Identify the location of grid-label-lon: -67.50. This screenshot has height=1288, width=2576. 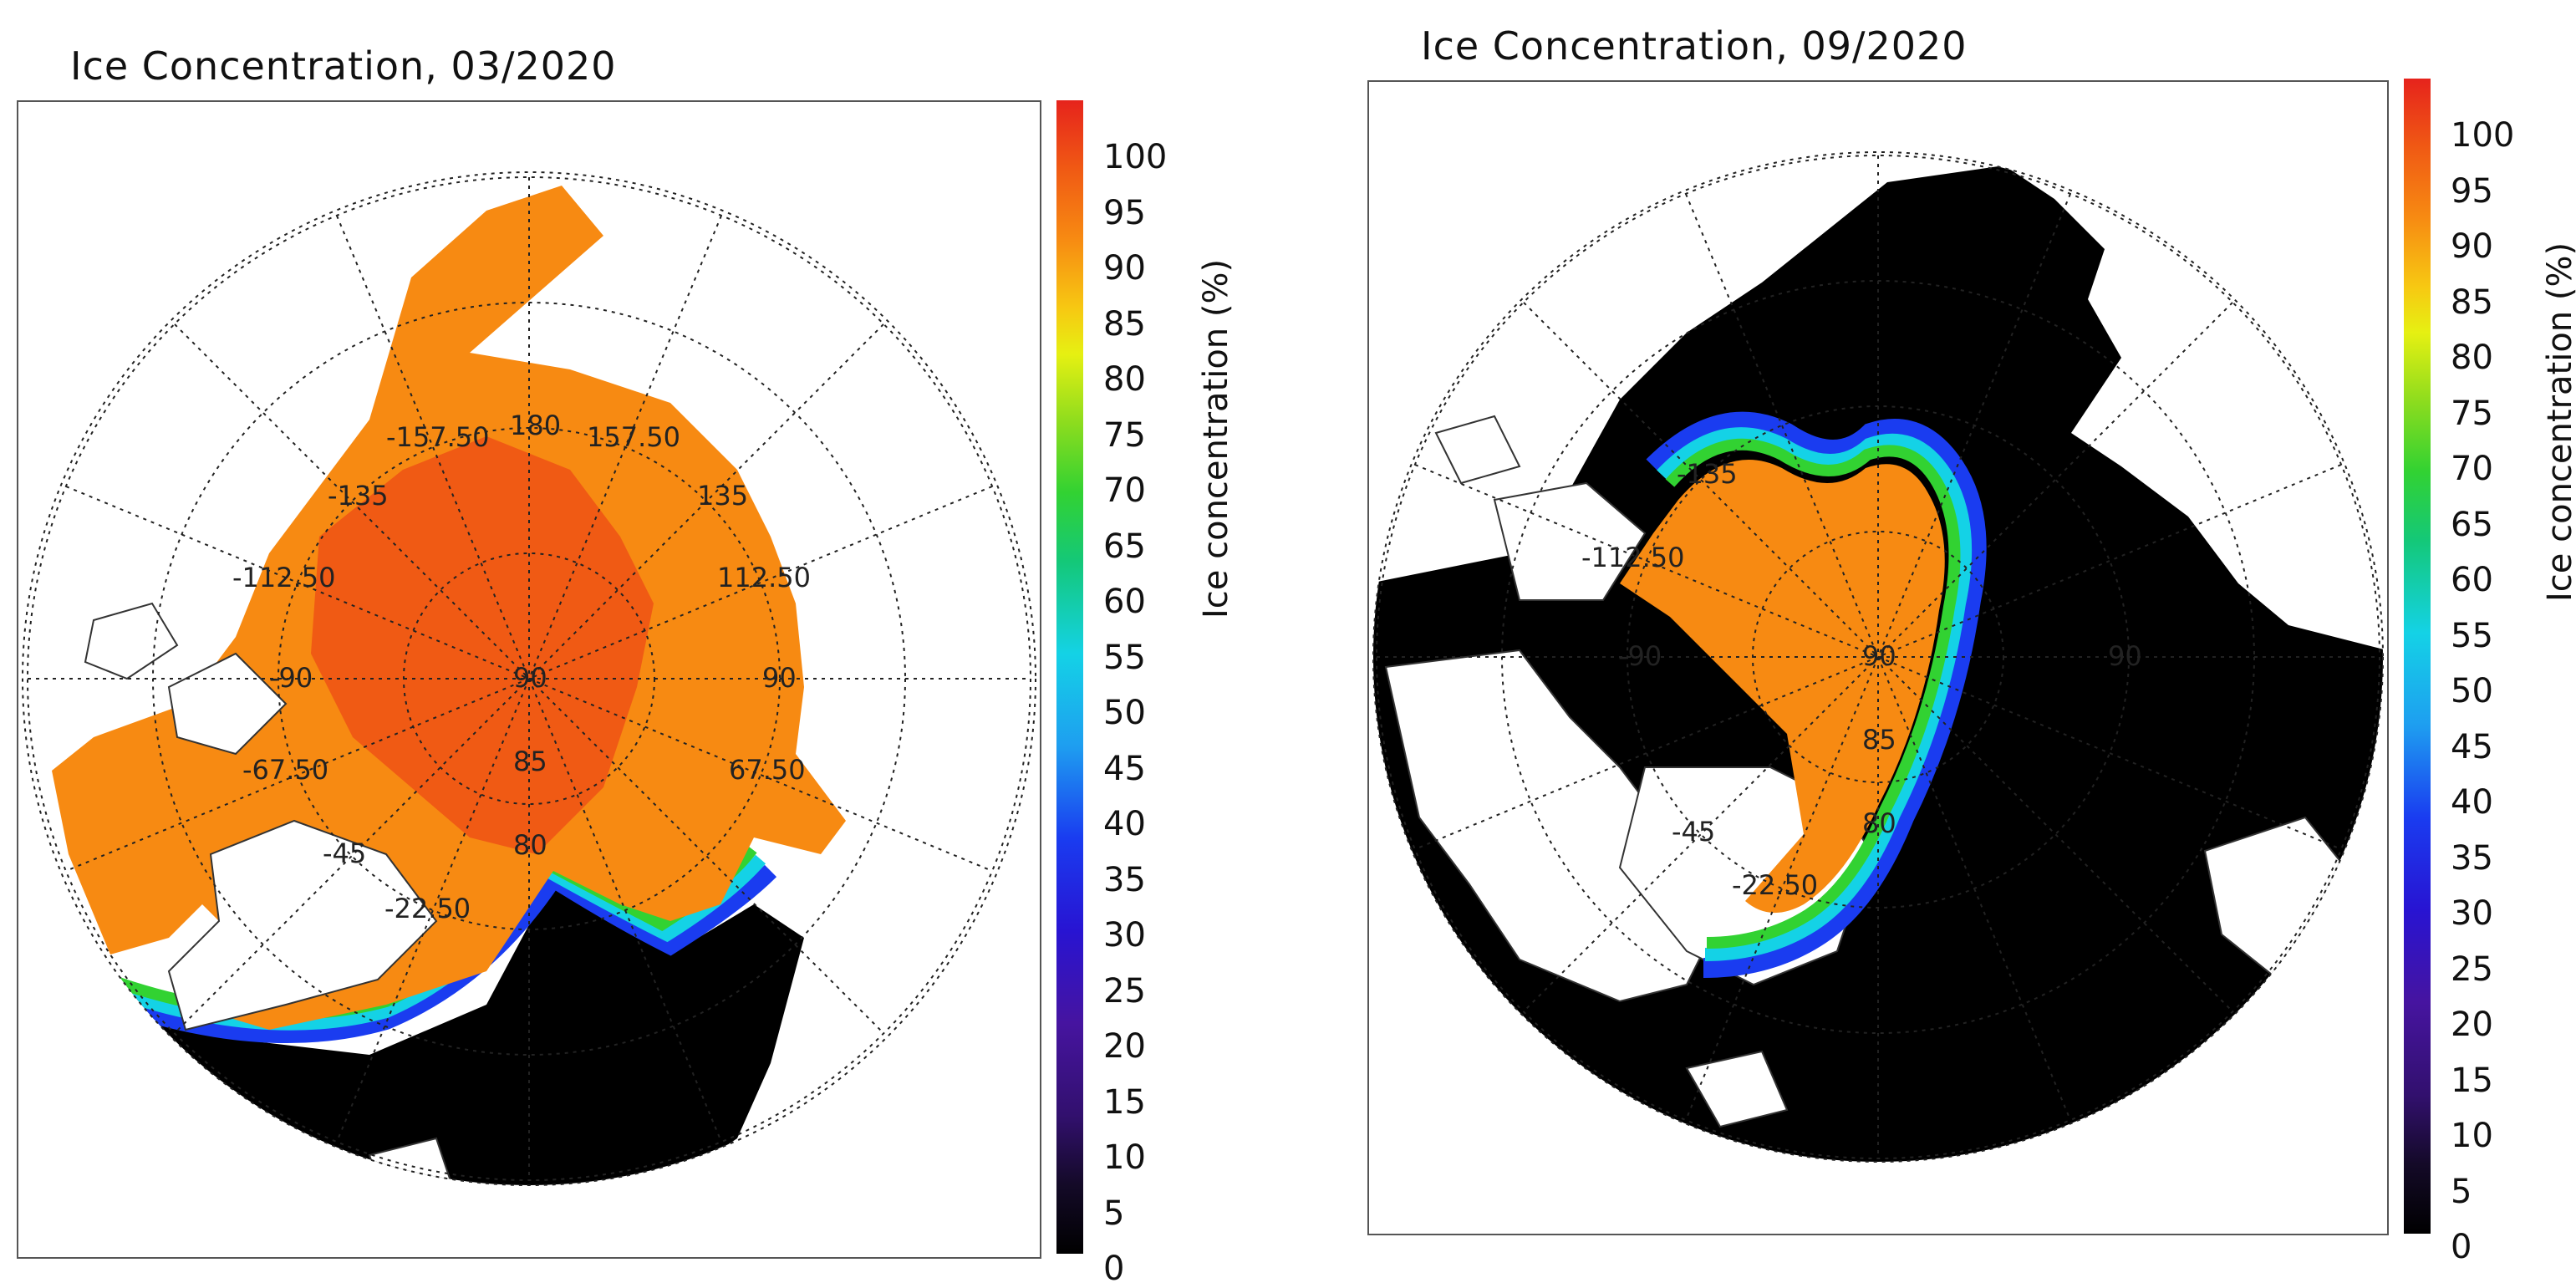
(285, 770).